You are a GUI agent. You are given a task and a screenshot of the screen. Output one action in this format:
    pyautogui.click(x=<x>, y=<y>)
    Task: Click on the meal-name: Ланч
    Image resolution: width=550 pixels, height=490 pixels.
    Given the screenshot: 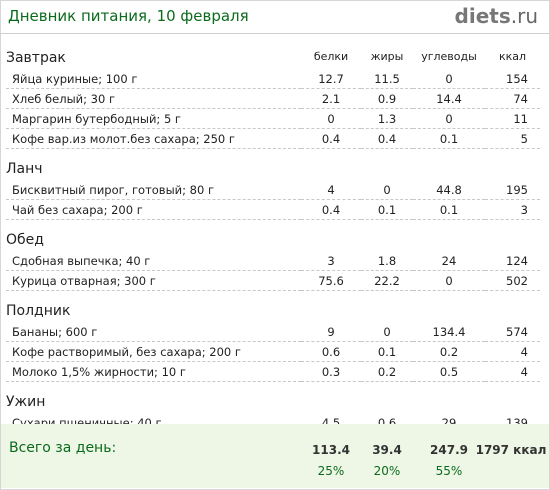 What is the action you would take?
    pyautogui.click(x=24, y=169)
    